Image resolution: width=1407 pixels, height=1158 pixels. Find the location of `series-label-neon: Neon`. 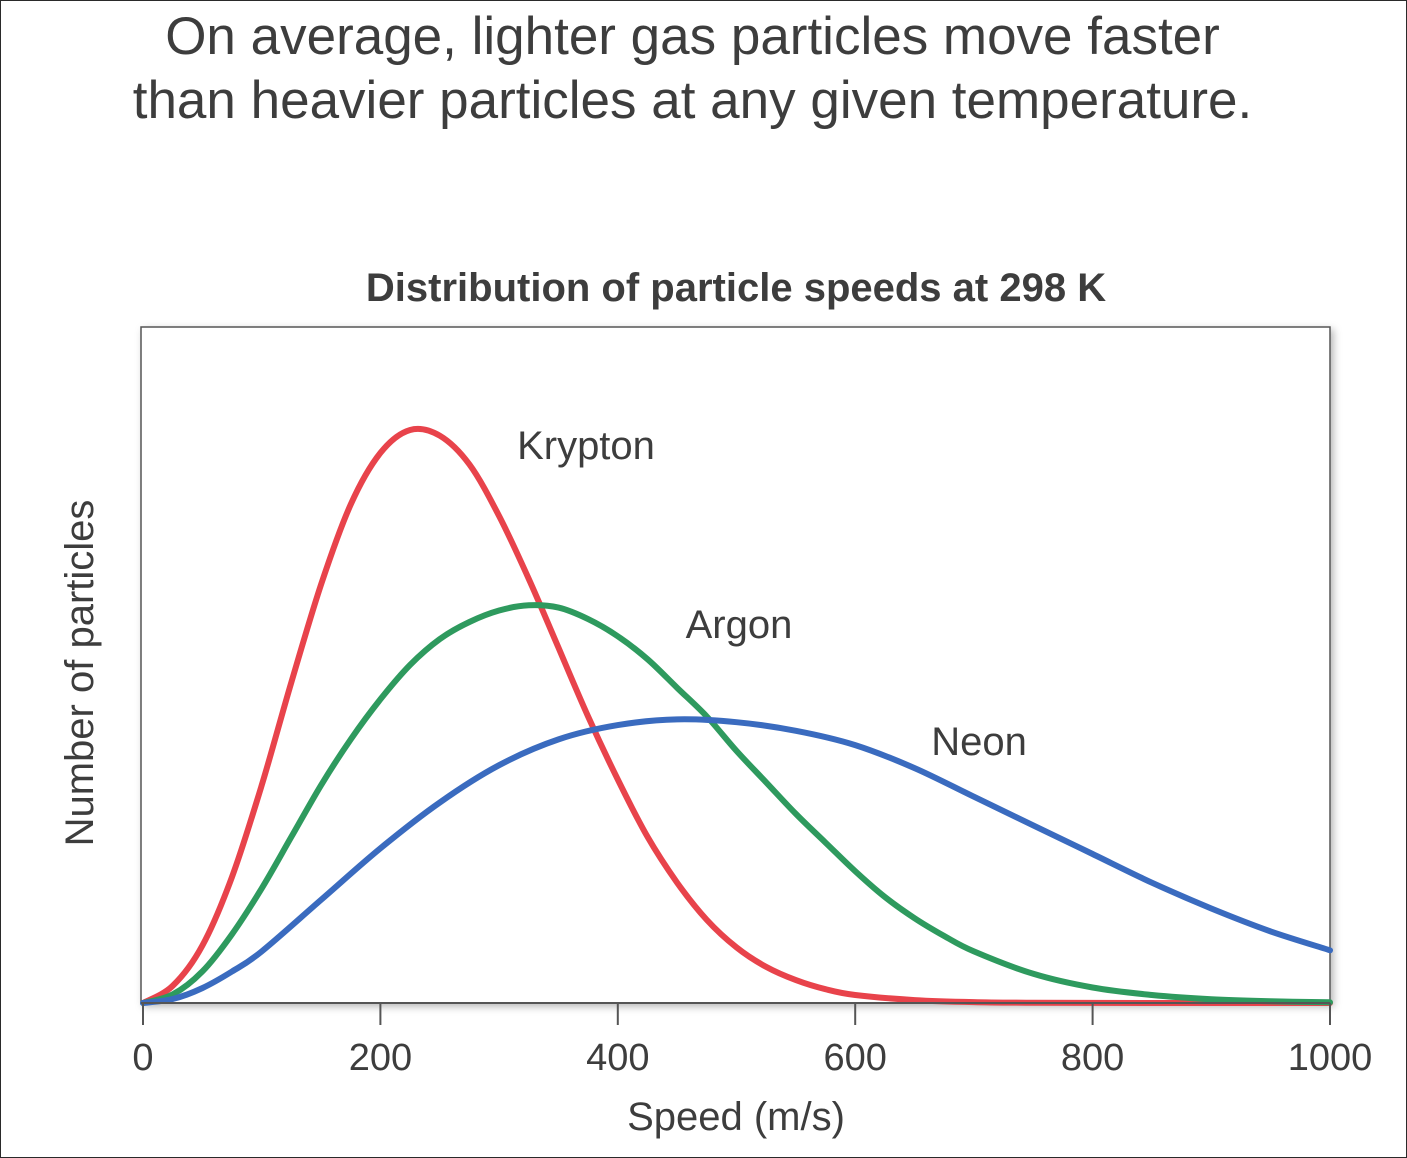

series-label-neon: Neon is located at coordinates (979, 742).